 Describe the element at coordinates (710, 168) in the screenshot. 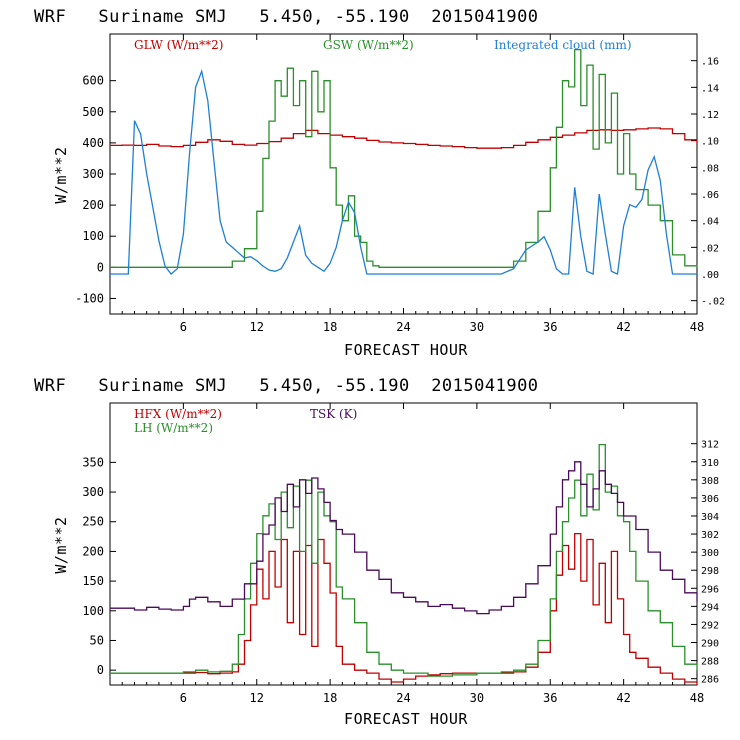

I see `top-y2-tick-label: .08` at that location.